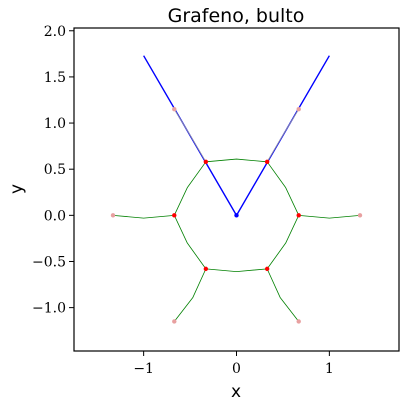  Describe the element at coordinates (49, 309) in the screenshot. I see `y-tick-label-0: −1.0` at that location.